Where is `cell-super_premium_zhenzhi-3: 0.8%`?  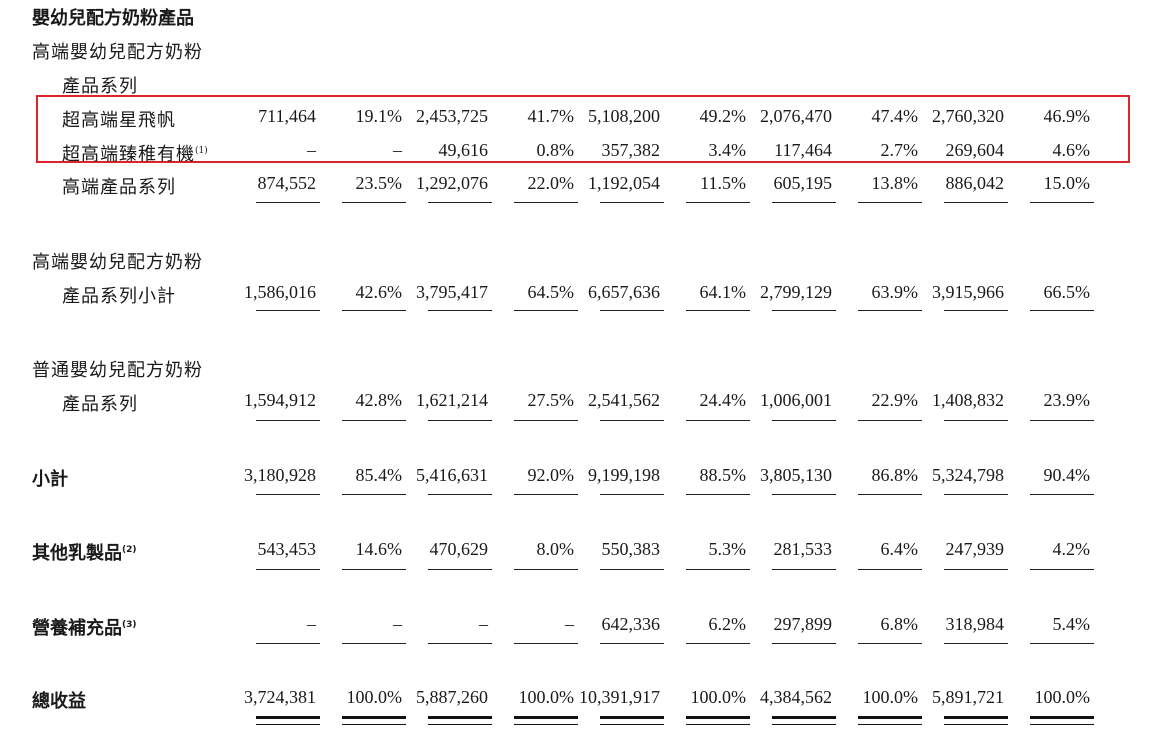
cell-super_premium_zhenzhi-3: 0.8% is located at coordinates (555, 150).